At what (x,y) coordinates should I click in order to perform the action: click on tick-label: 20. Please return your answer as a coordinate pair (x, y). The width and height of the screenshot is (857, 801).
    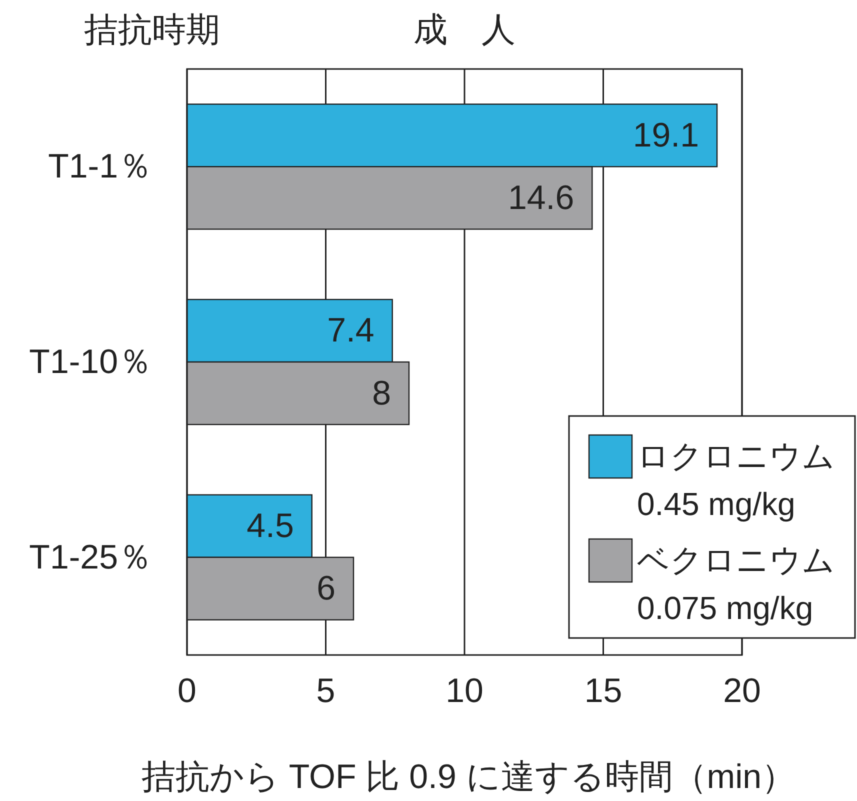
    Looking at the image, I should click on (742, 691).